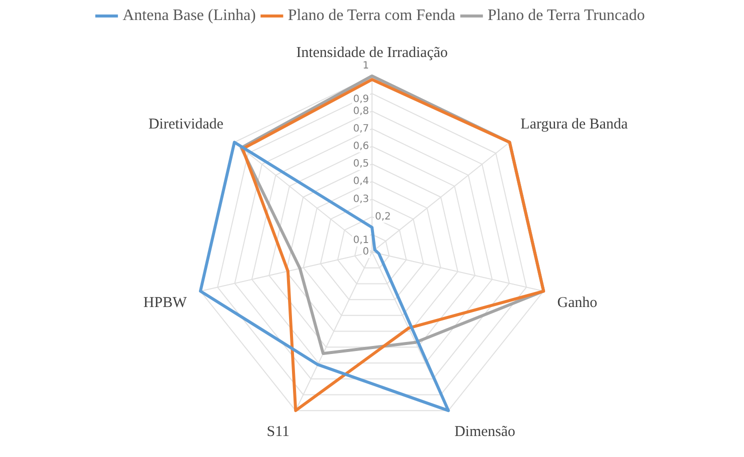 The height and width of the screenshot is (457, 744). I want to click on spoke-label: HPBW, so click(165, 303).